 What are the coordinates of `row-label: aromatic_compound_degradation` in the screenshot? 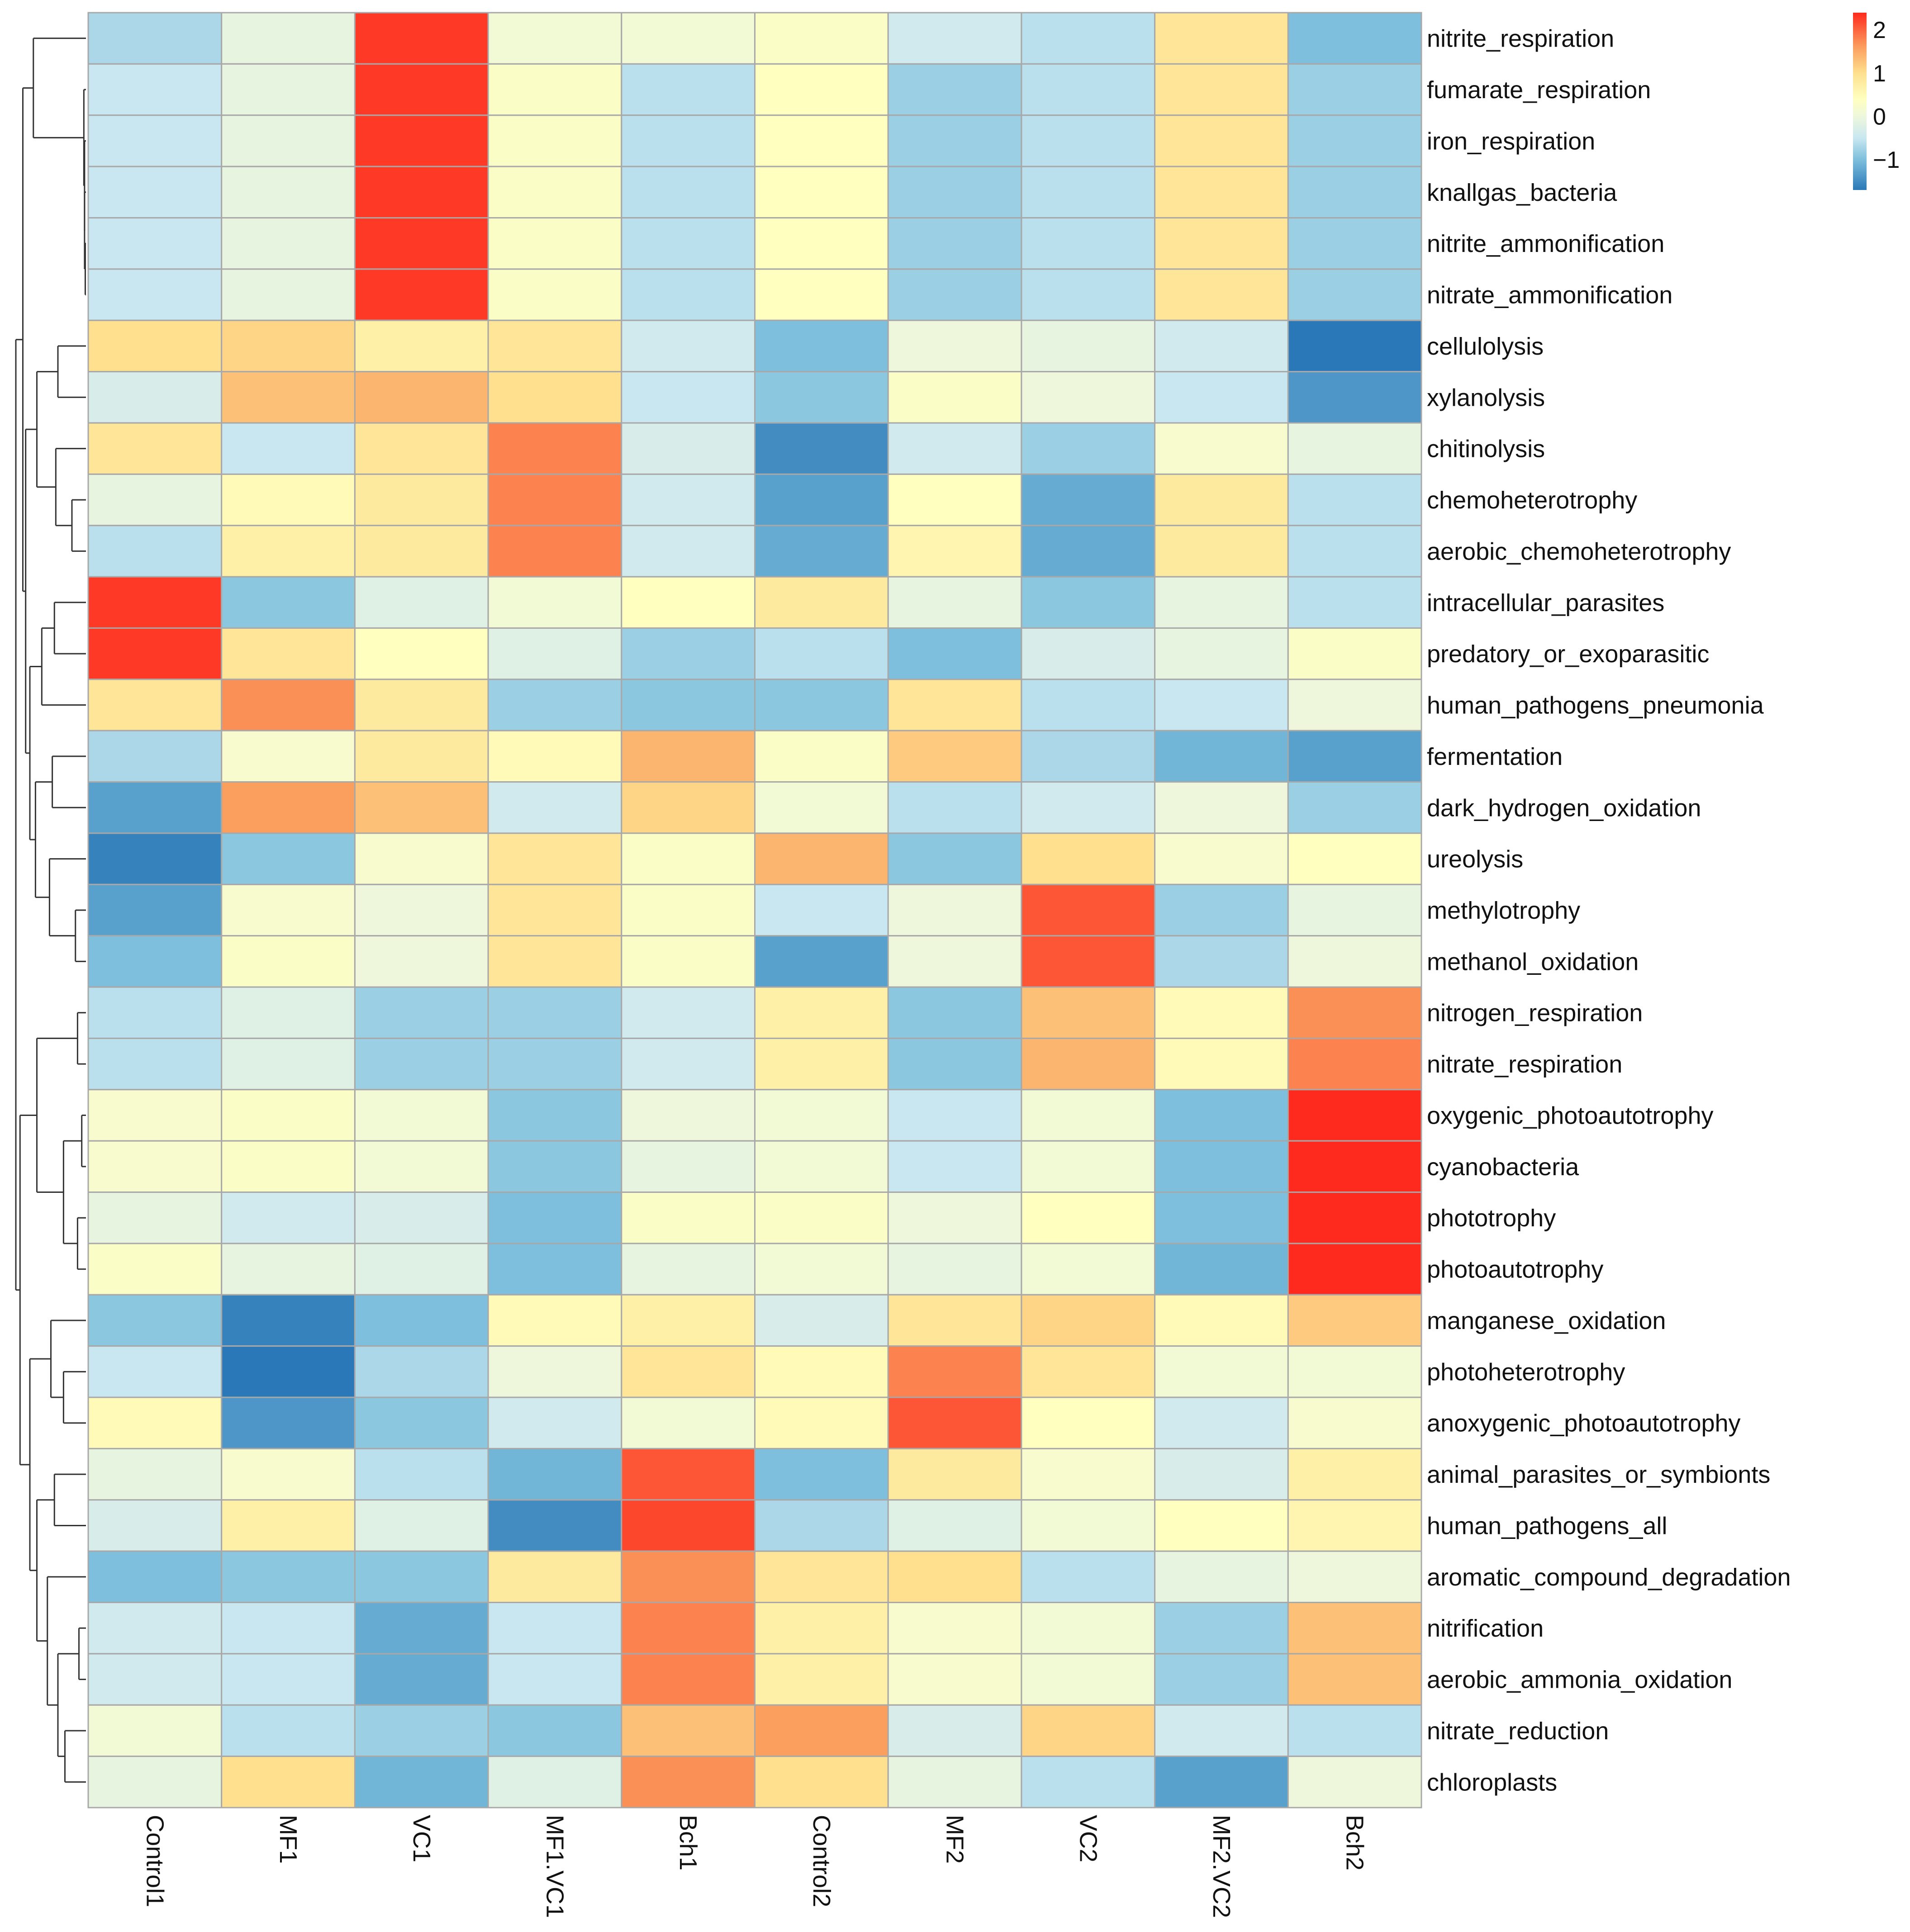 It's located at (1609, 1577).